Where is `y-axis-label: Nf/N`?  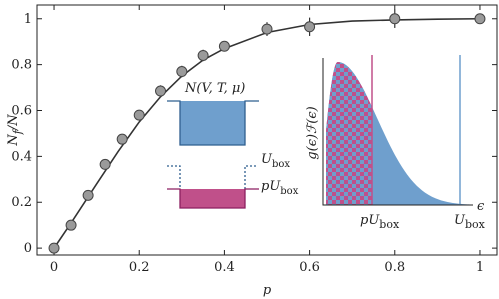
y-axis-label: Nf/N is located at coordinates (15, 130).